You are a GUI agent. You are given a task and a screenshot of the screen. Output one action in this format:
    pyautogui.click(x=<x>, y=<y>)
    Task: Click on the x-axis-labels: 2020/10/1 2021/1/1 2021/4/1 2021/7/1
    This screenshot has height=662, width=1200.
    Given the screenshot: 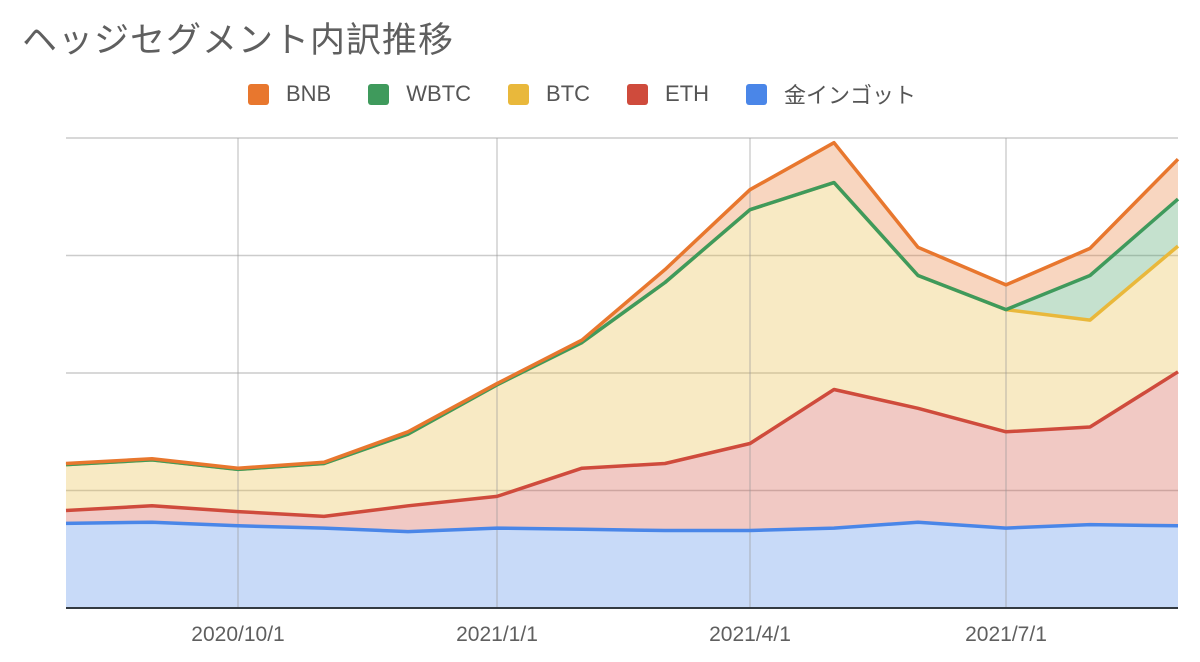 What is the action you would take?
    pyautogui.click(x=619, y=634)
    